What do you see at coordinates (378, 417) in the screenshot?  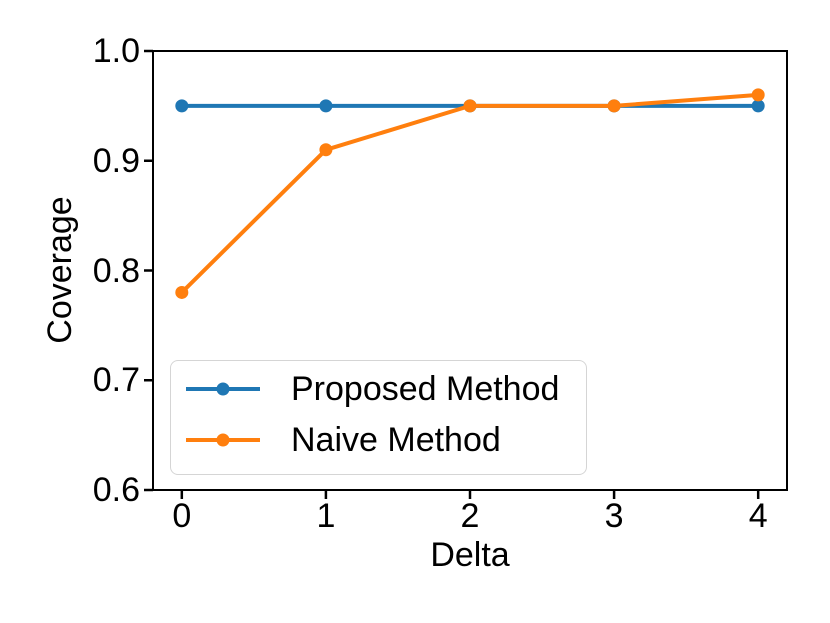 I see `legend: Proposed Method Naive Method` at bounding box center [378, 417].